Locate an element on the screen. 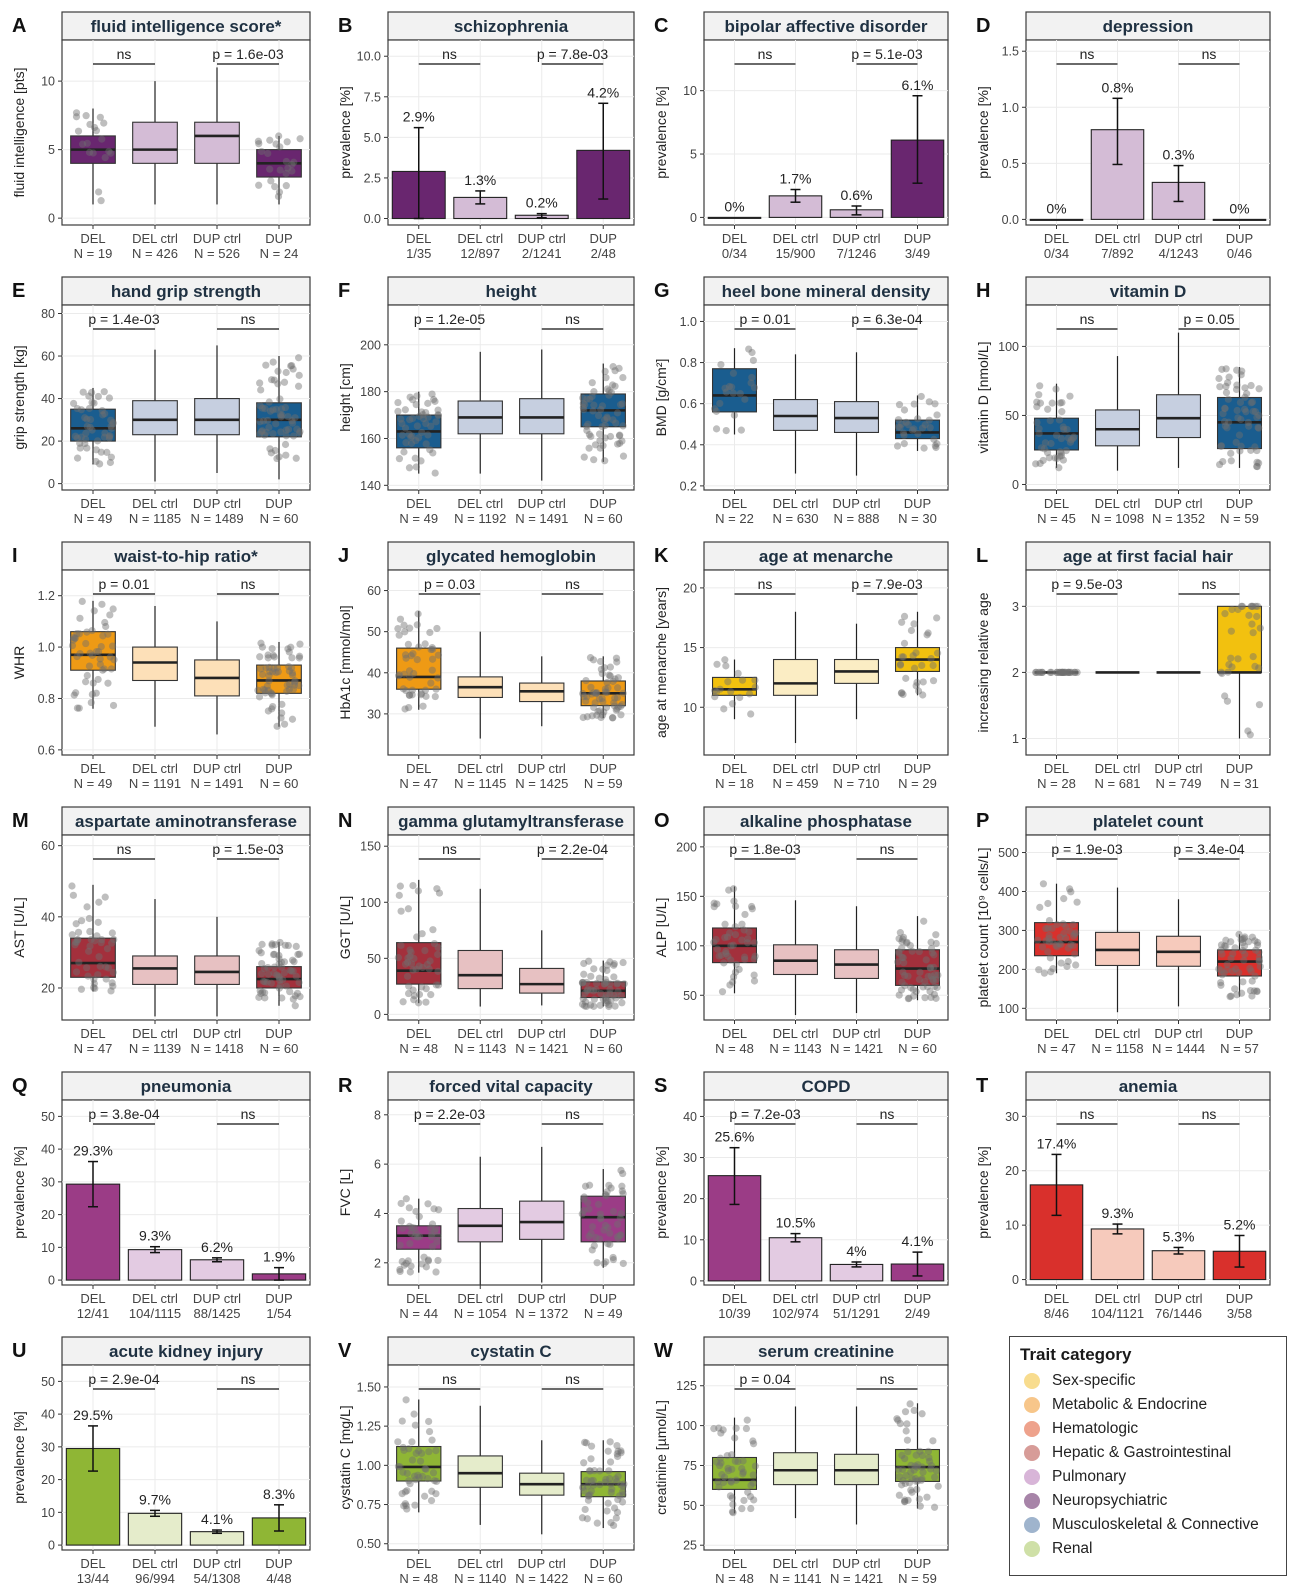 Image resolution: width=1293 pixels, height=1594 pixels. bar-value-label: 1.9% is located at coordinates (279, 1257).